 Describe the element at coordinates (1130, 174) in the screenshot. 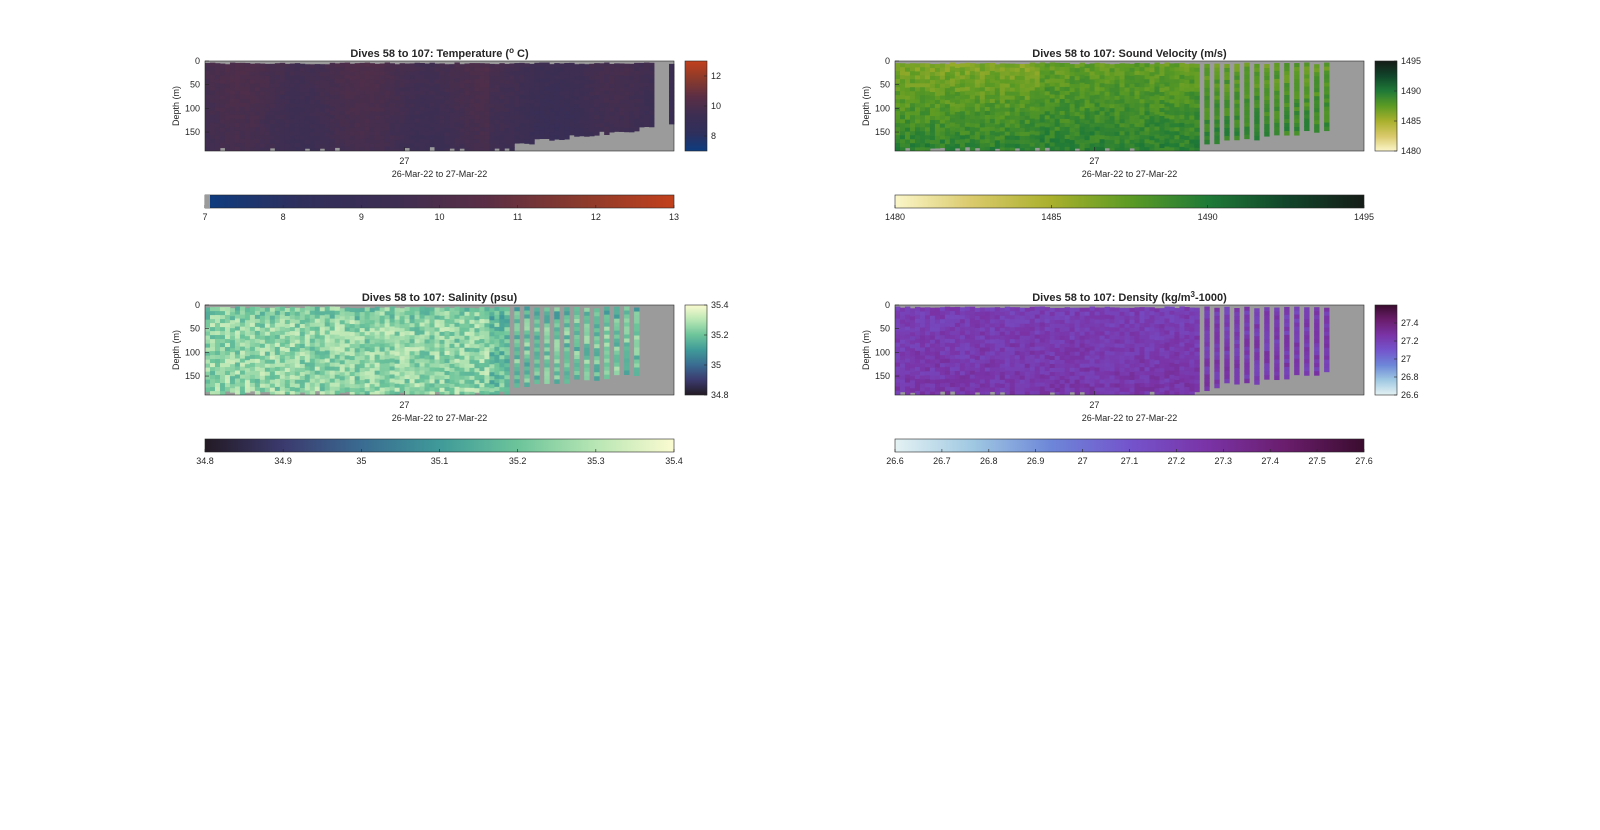

I see `x-axis-label: 26-Mar-22 to 27-Mar-22` at that location.